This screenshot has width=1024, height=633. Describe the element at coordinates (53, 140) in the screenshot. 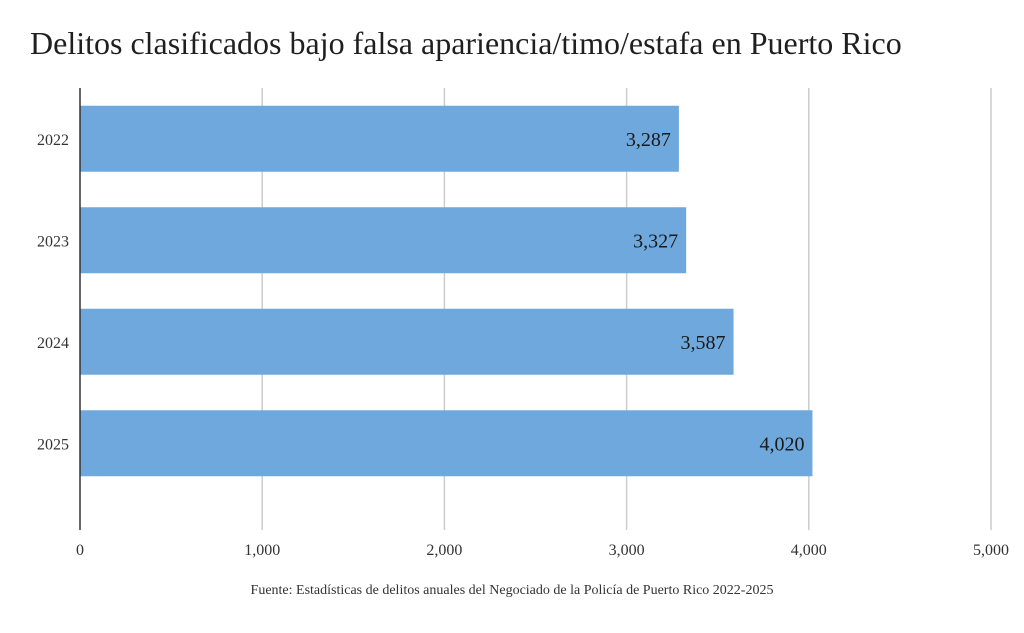

I see `y-category-label: 2022` at that location.